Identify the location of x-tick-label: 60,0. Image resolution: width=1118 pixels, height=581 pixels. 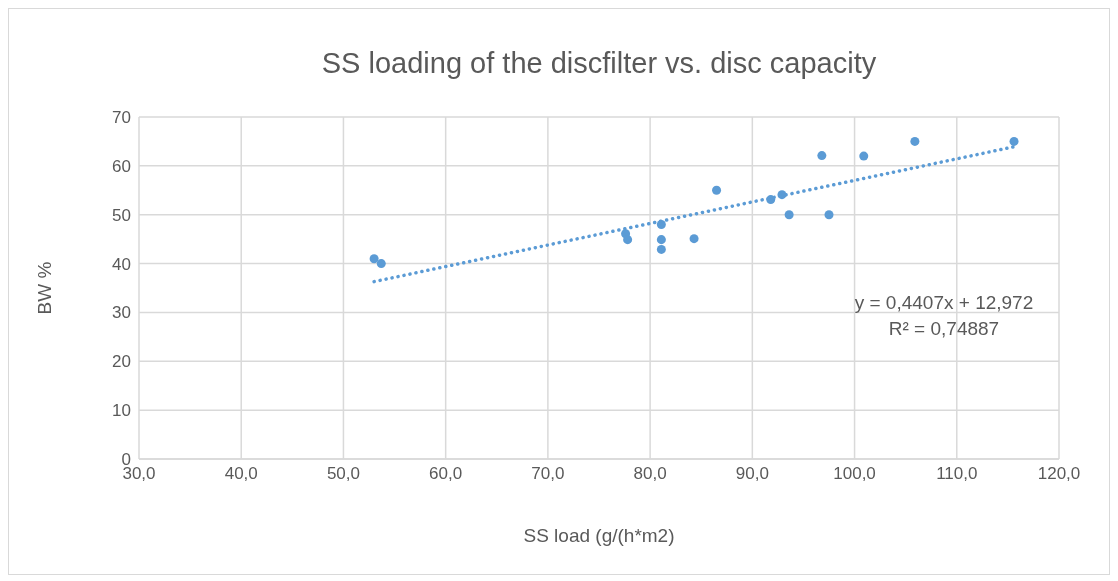
(446, 474).